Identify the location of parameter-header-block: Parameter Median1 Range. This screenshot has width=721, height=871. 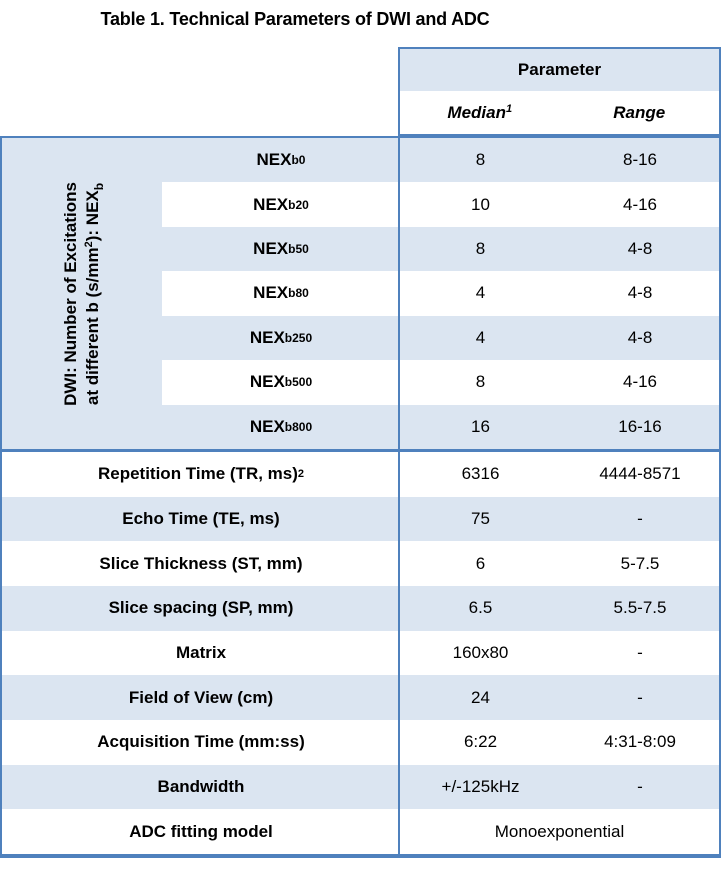
(559, 91).